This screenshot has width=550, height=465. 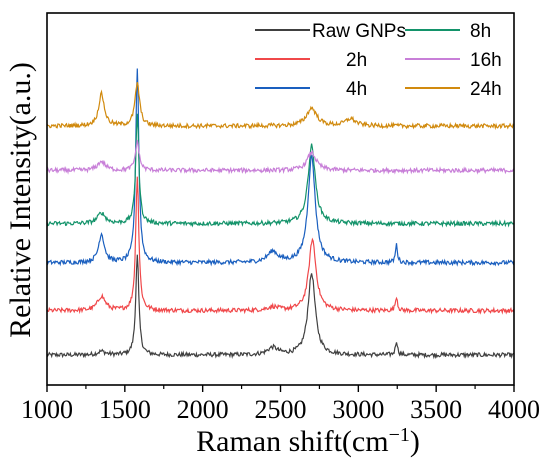 I want to click on x-tick-label: 1500, so click(x=125, y=409).